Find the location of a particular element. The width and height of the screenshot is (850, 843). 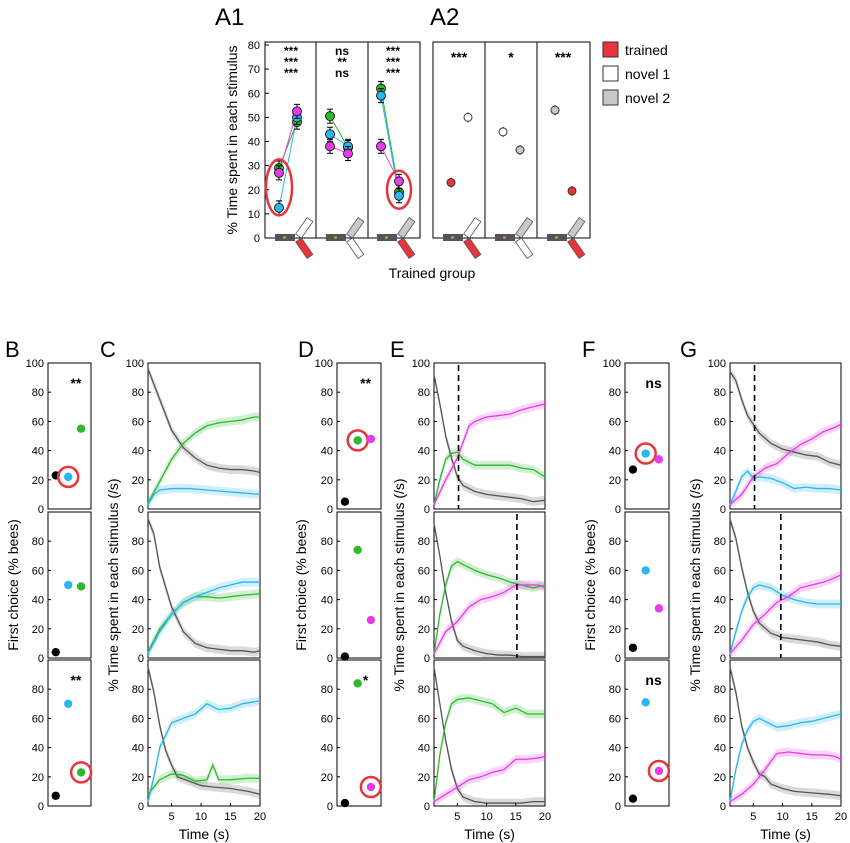

ytick-label-a1: 10 is located at coordinates (254, 215).